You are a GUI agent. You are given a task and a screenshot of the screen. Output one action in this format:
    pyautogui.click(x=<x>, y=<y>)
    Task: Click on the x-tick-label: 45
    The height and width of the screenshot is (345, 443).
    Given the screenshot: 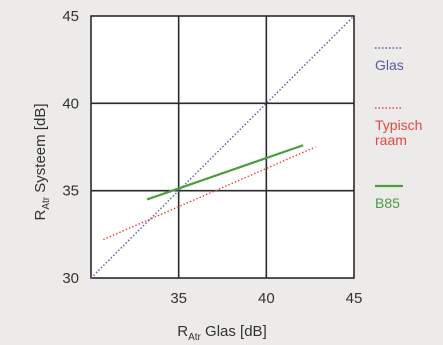 What is the action you would take?
    pyautogui.click(x=354, y=298)
    